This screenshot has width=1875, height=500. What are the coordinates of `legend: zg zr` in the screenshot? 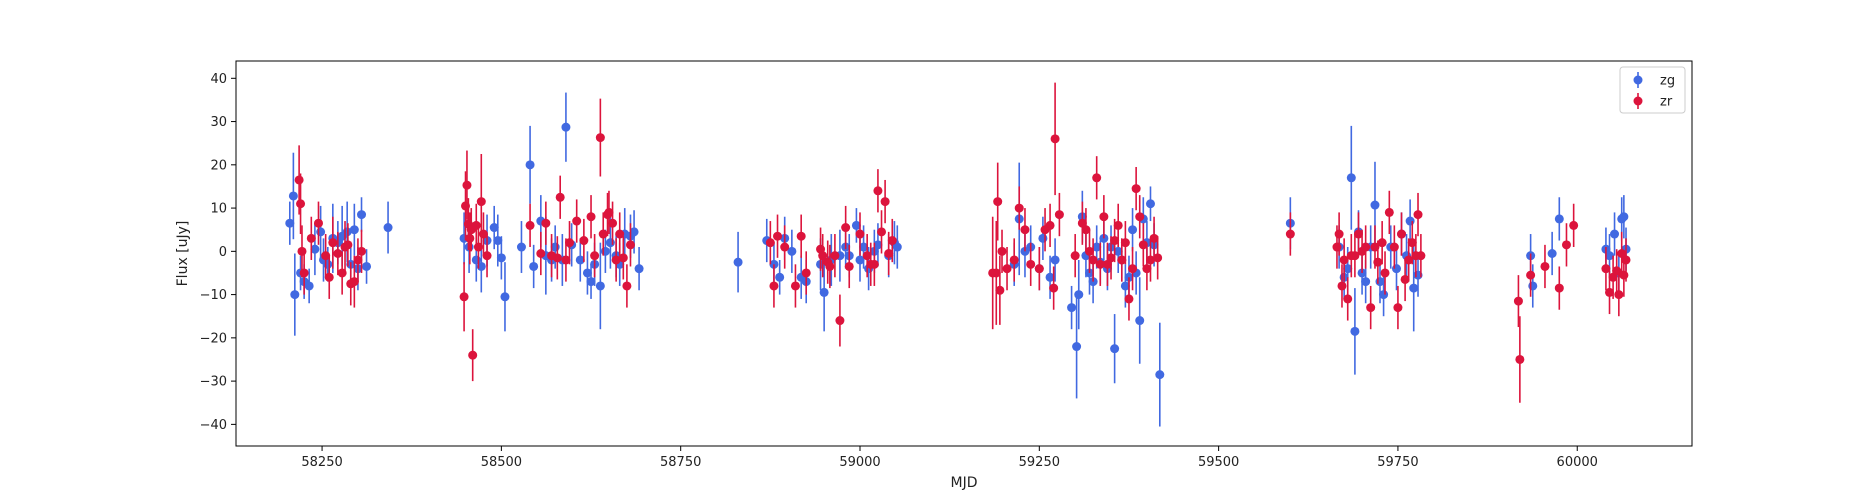 It's located at (1652, 90).